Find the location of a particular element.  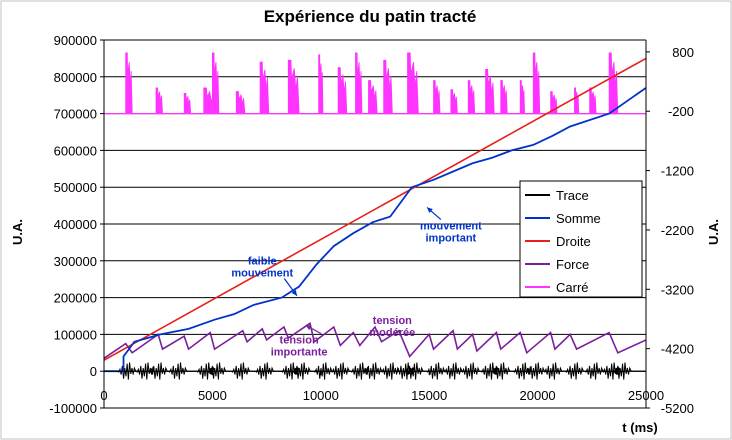

y-tick-label: 900000 is located at coordinates (75, 40).